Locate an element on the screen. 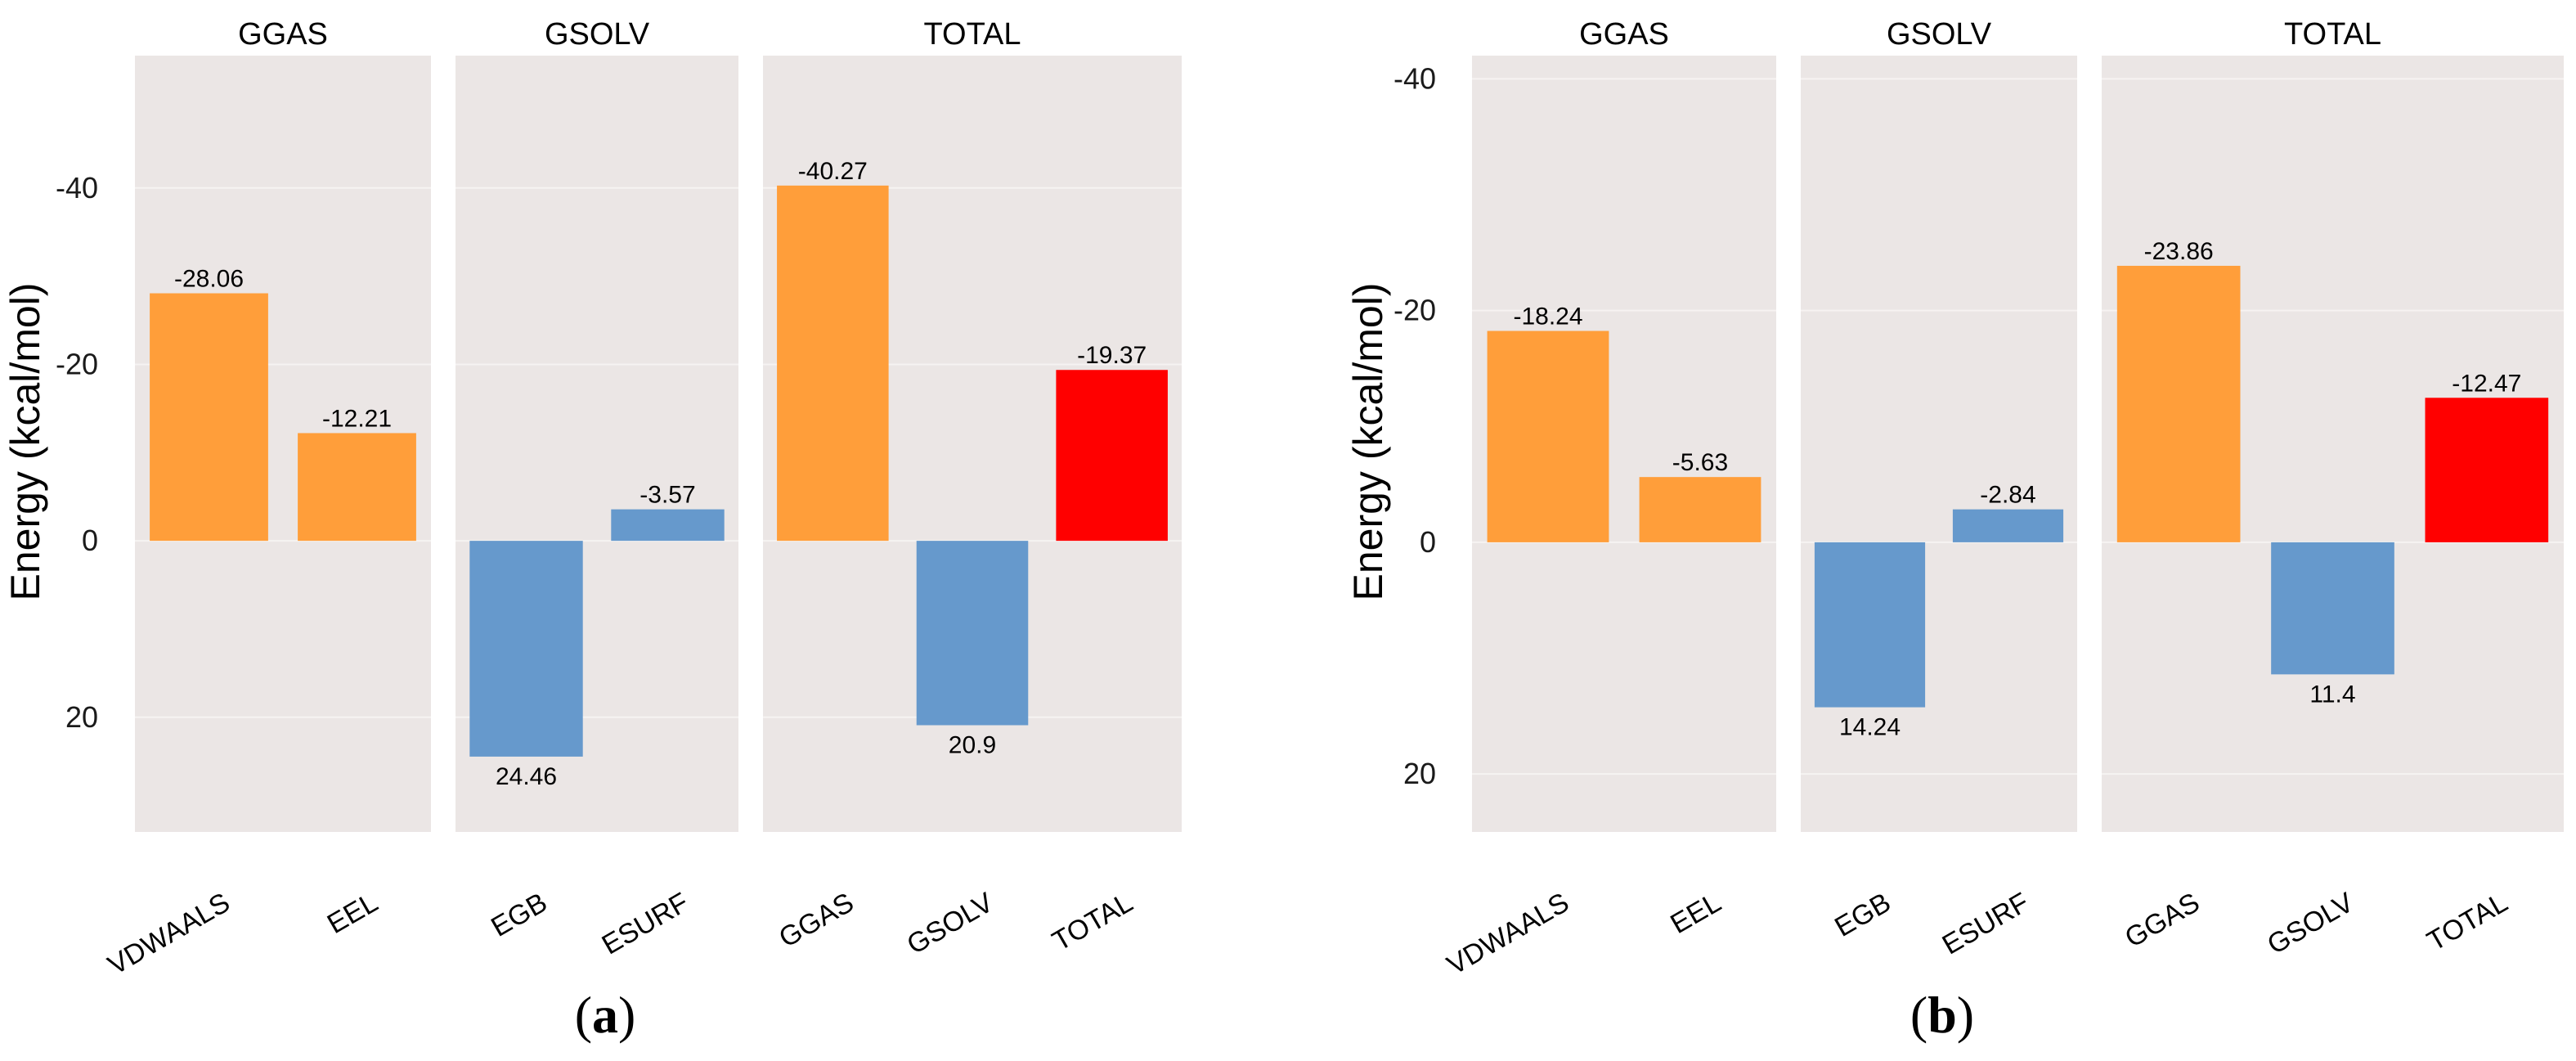 The image size is (2576, 1061). facet-gsolv: GSOLV 24.46 EGB -3.57 ESURF is located at coordinates (597, 489).